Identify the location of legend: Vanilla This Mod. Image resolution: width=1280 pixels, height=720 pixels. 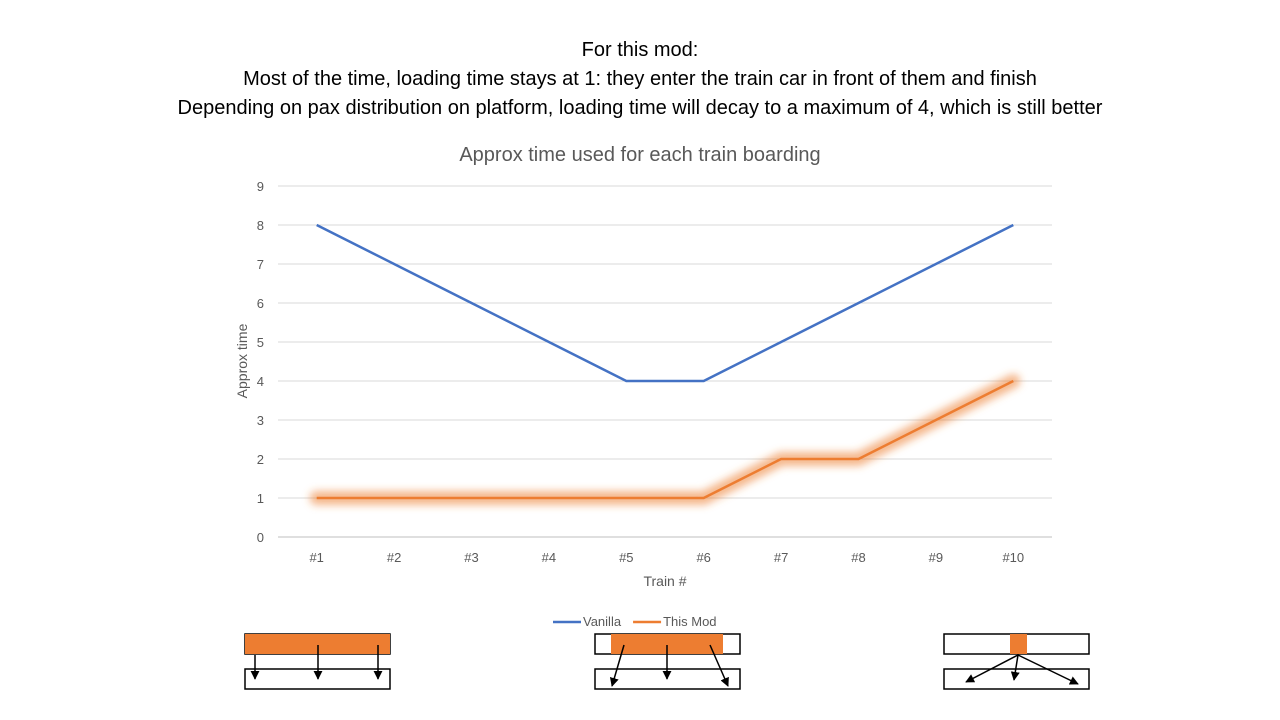
(635, 621).